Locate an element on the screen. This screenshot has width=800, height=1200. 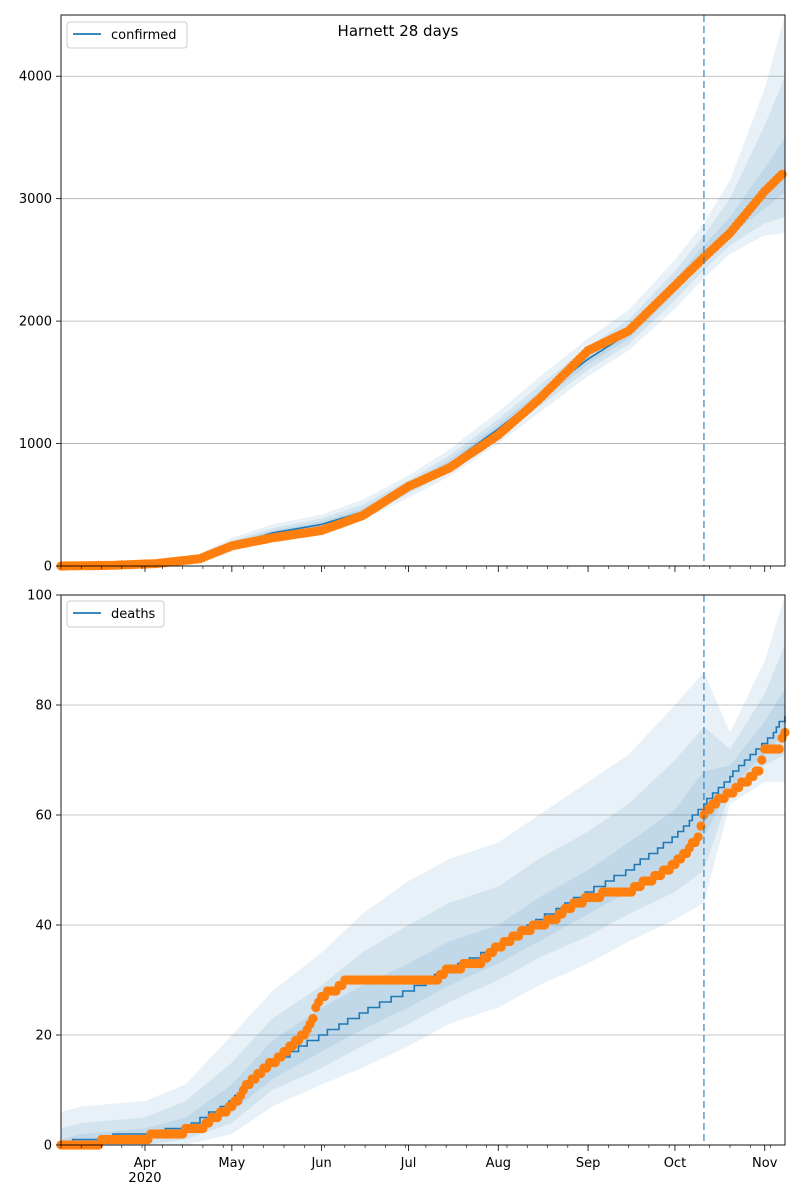
deaths-y-tick-label: 60 is located at coordinates (43, 816).